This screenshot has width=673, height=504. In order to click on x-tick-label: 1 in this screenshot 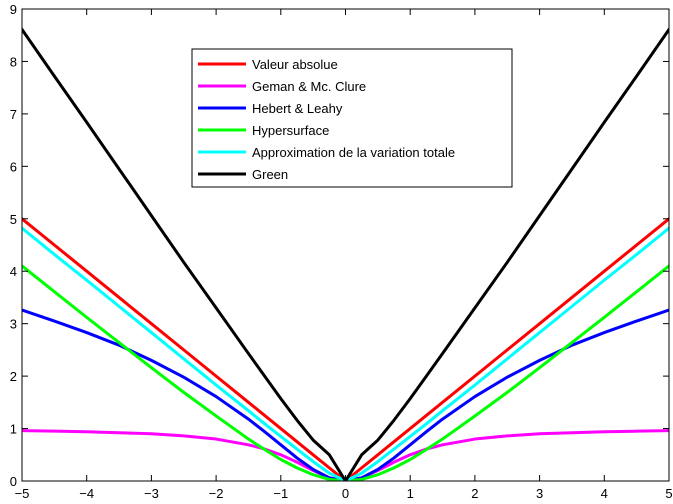, I will do `click(410, 493)`.